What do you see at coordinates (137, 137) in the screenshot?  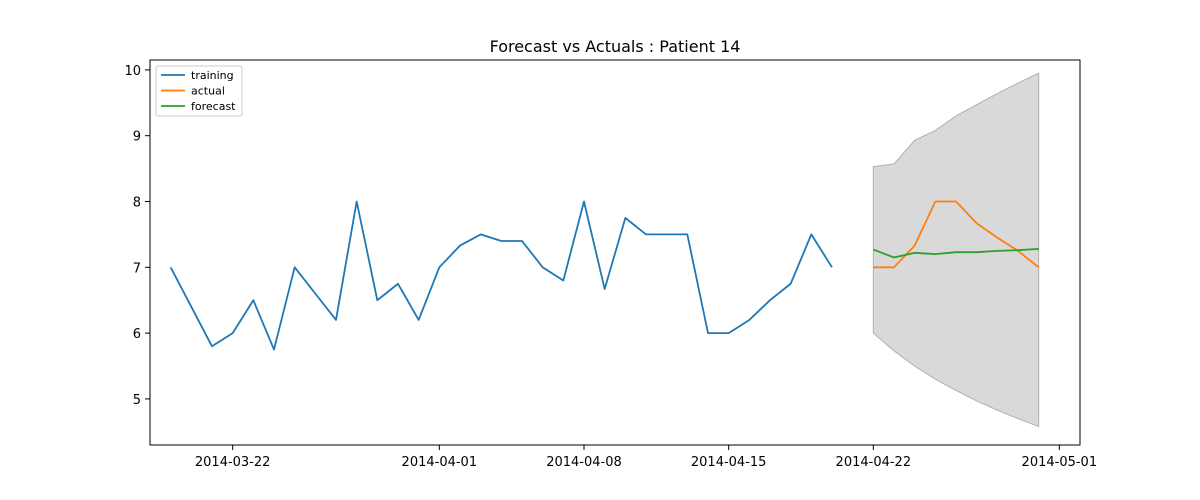 I see `y-tick-label: 9` at bounding box center [137, 137].